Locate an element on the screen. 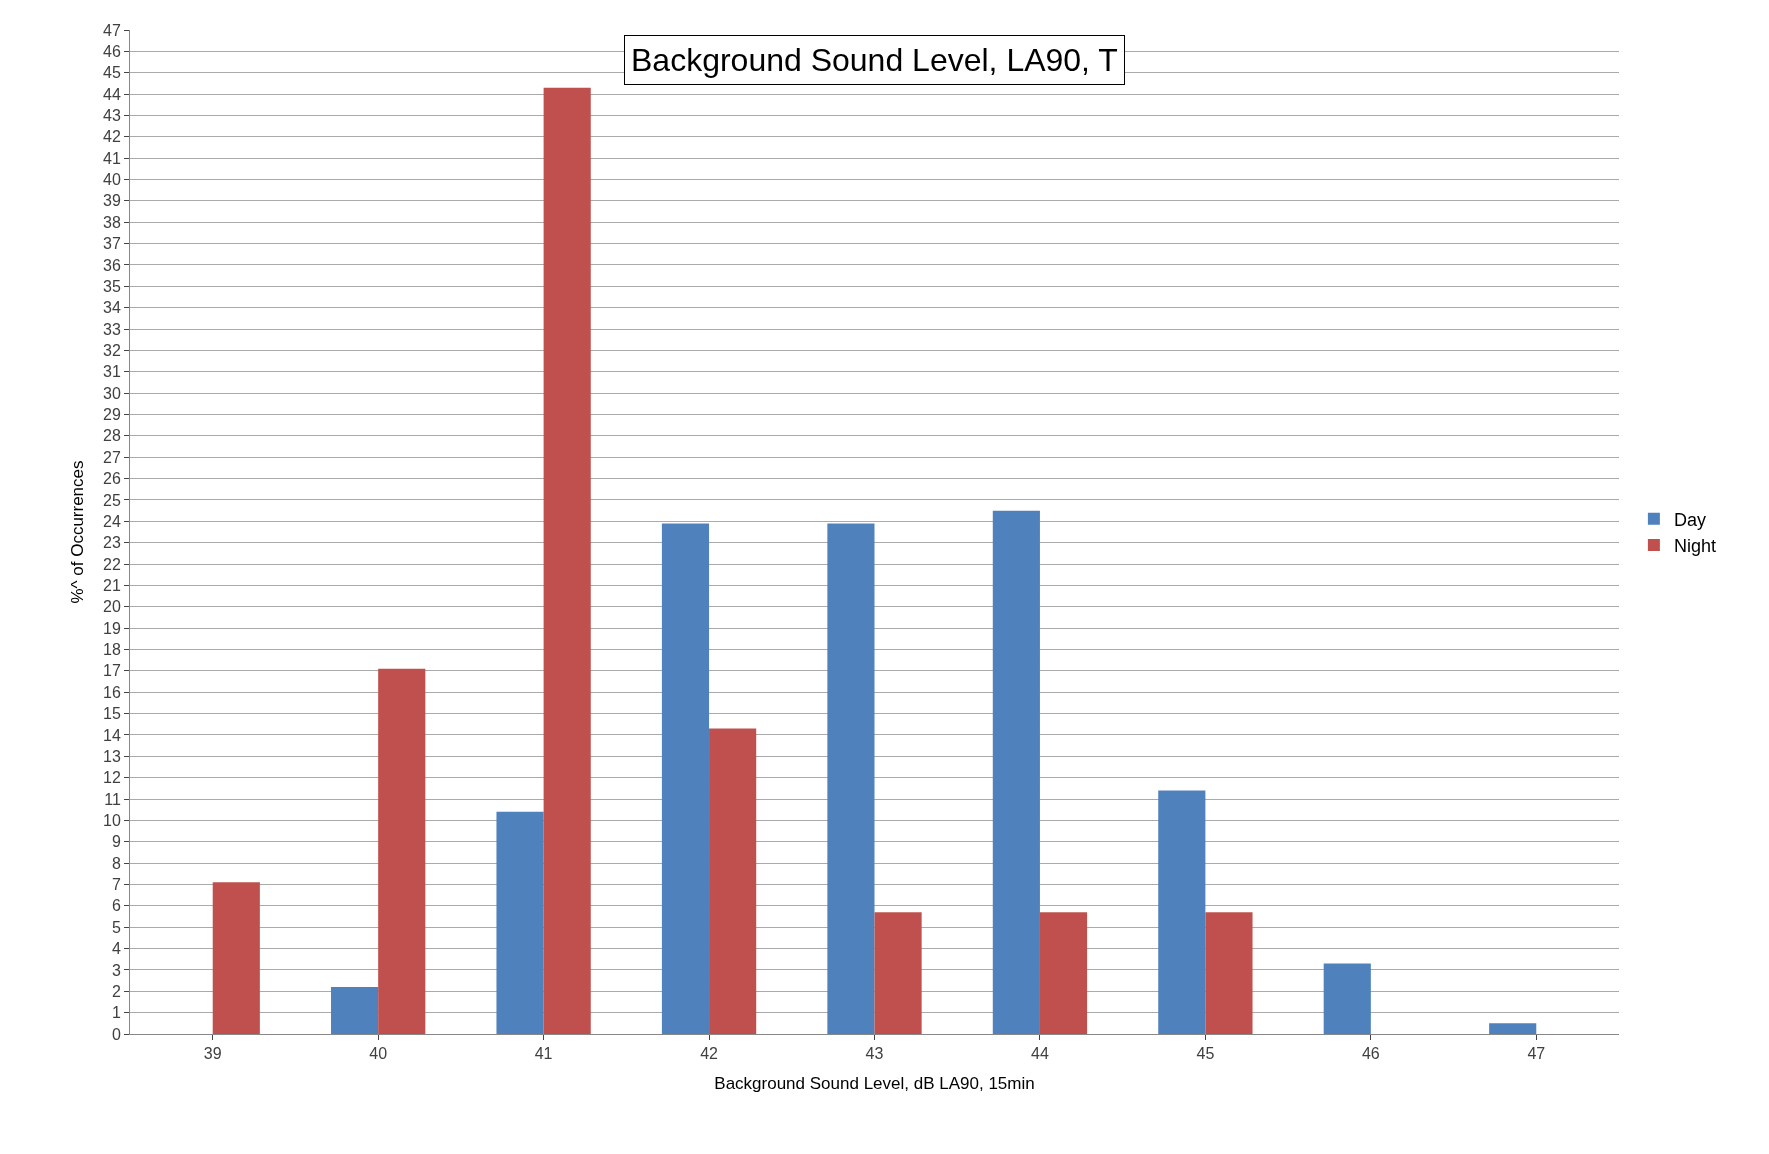 The width and height of the screenshot is (1769, 1154). y-tick-label: 19 is located at coordinates (112, 628).